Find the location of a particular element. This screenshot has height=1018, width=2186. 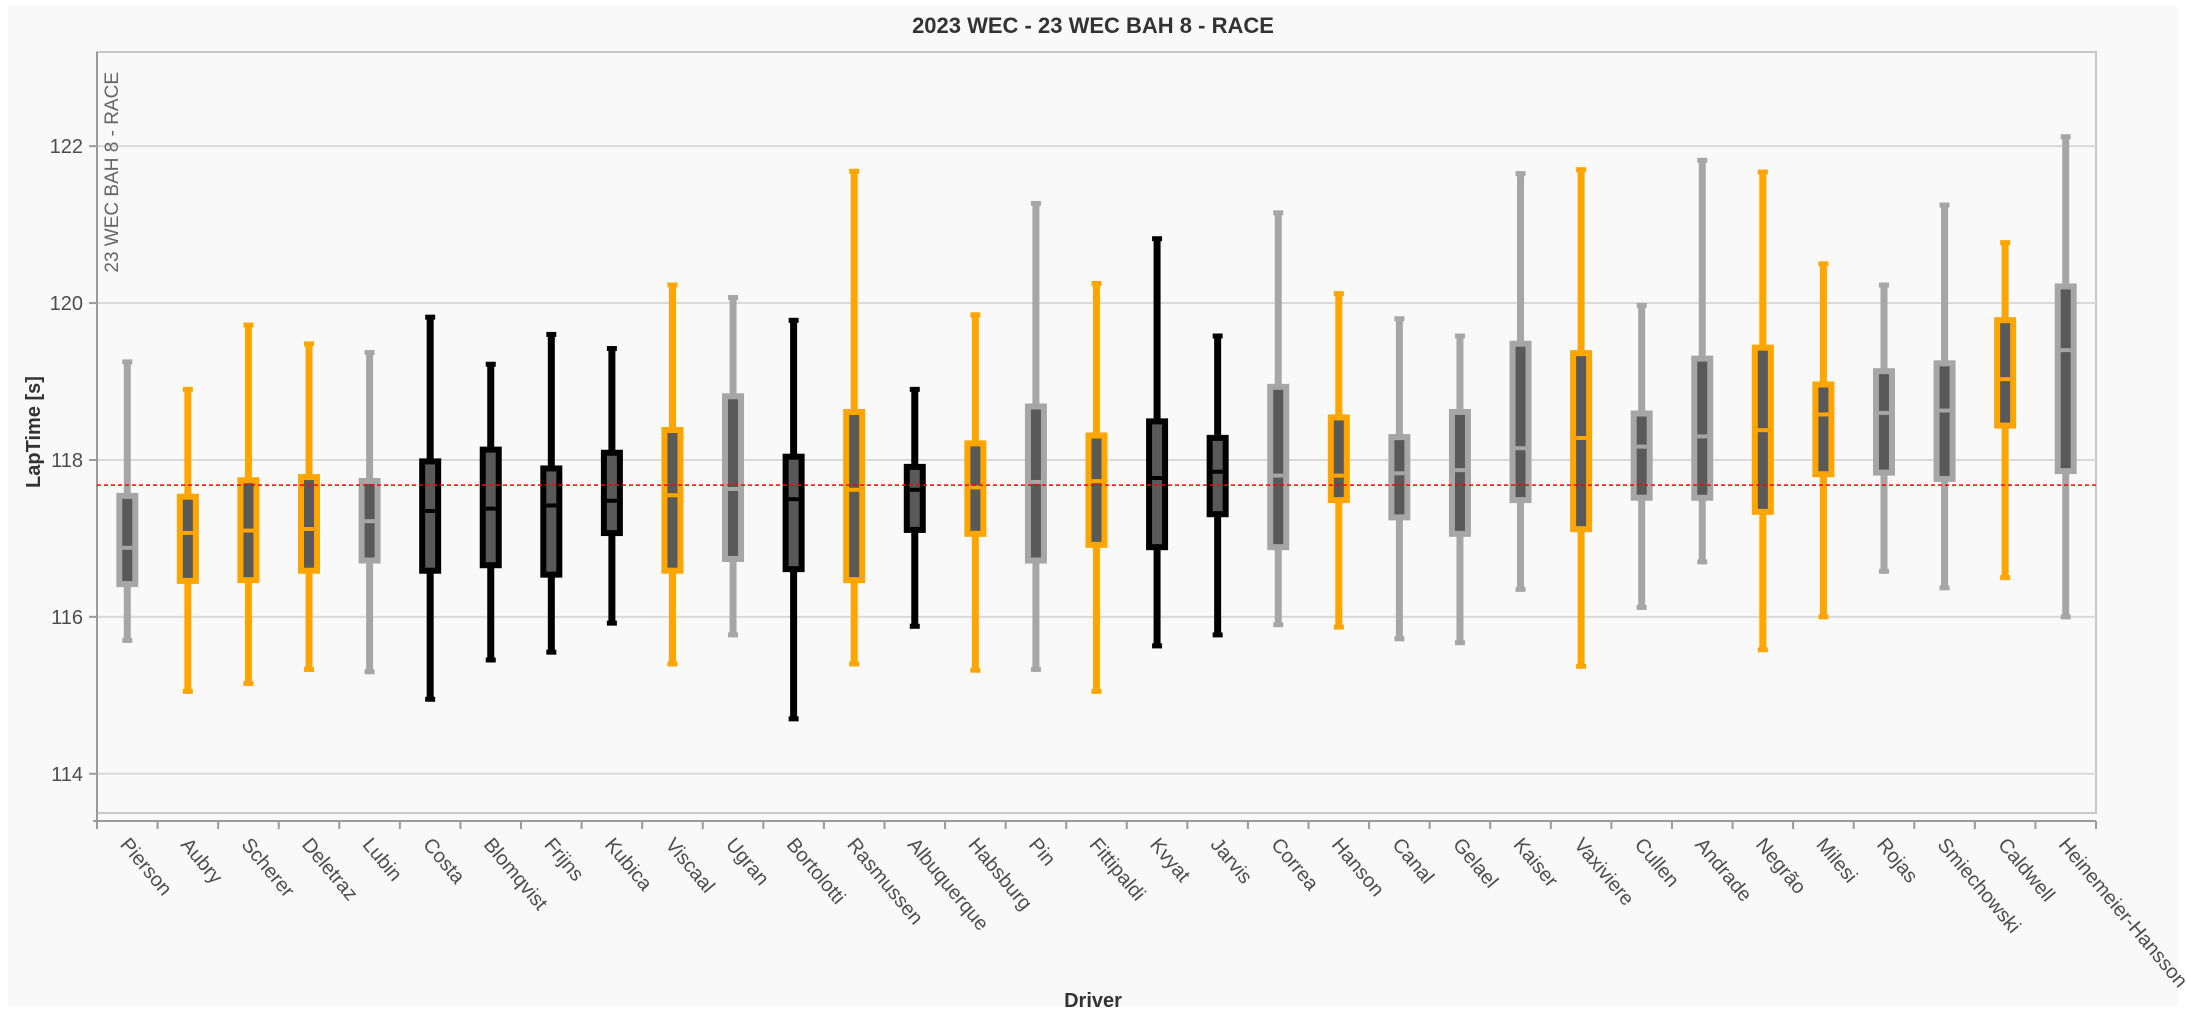

chart-title: 2023 WEC - 23 WEC BAH 8 - RACE is located at coordinates (1093, 25).